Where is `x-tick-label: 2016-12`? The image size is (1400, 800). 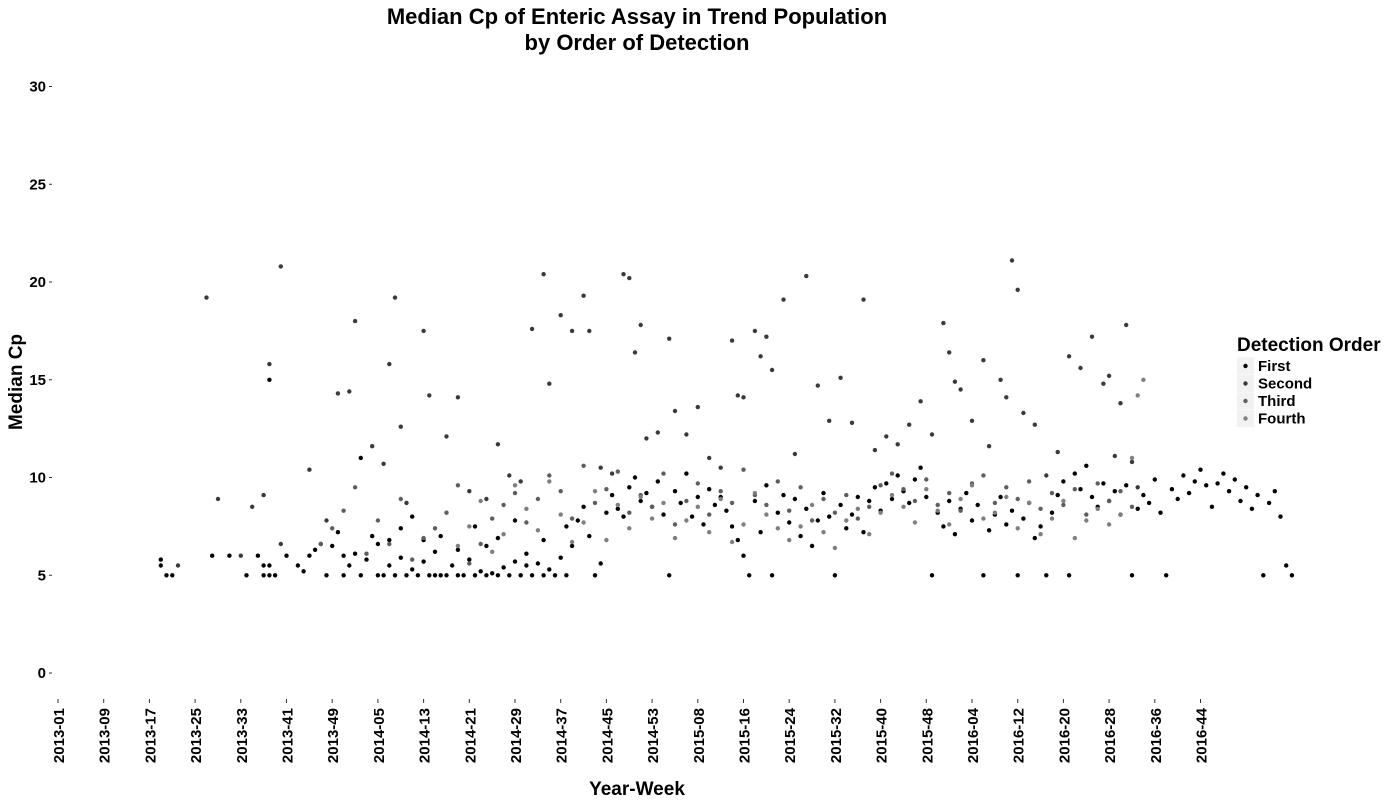
x-tick-label: 2016-12 is located at coordinates (1019, 735).